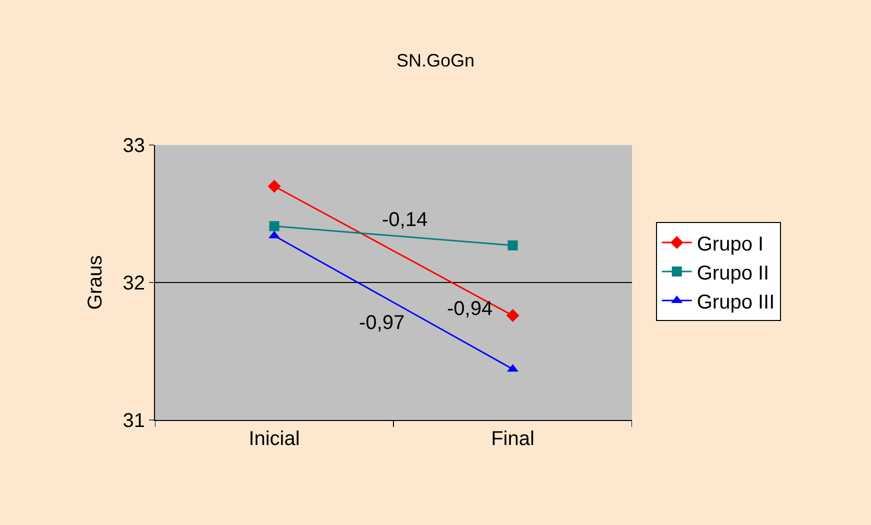 Image resolution: width=871 pixels, height=525 pixels. I want to click on annotation: -0,14, so click(405, 220).